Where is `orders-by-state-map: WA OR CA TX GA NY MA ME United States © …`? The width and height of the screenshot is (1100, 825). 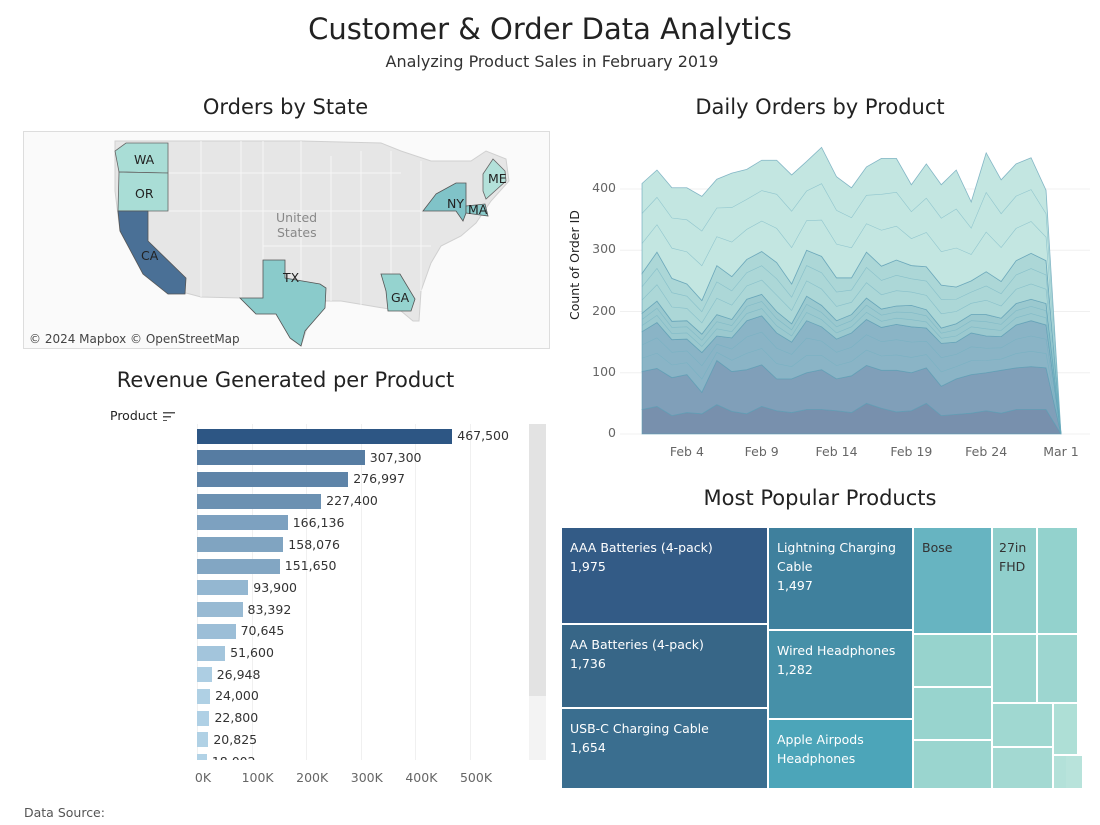 orders-by-state-map: WA OR CA TX GA NY MA ME United States © … is located at coordinates (286, 240).